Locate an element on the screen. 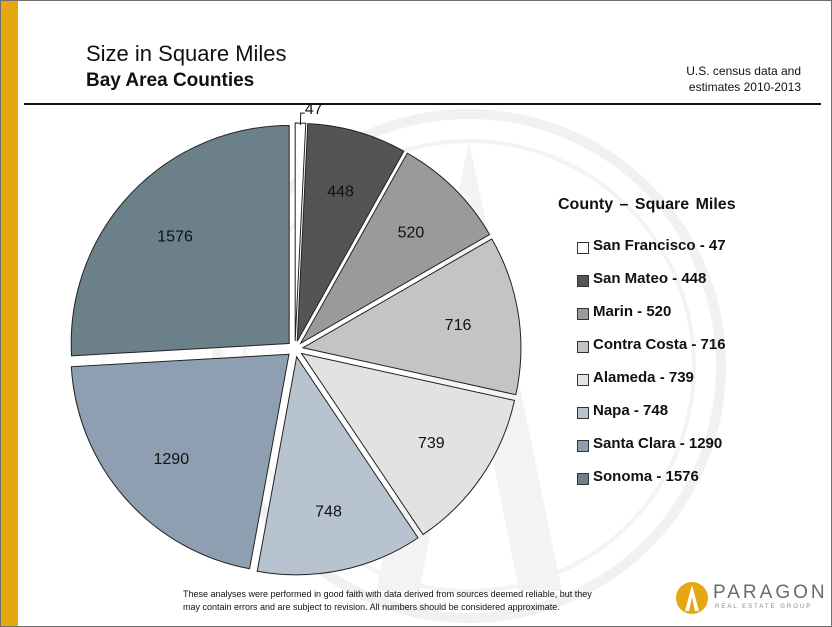 Image resolution: width=832 pixels, height=627 pixels. pie-slice-santa-clara is located at coordinates (180, 461).